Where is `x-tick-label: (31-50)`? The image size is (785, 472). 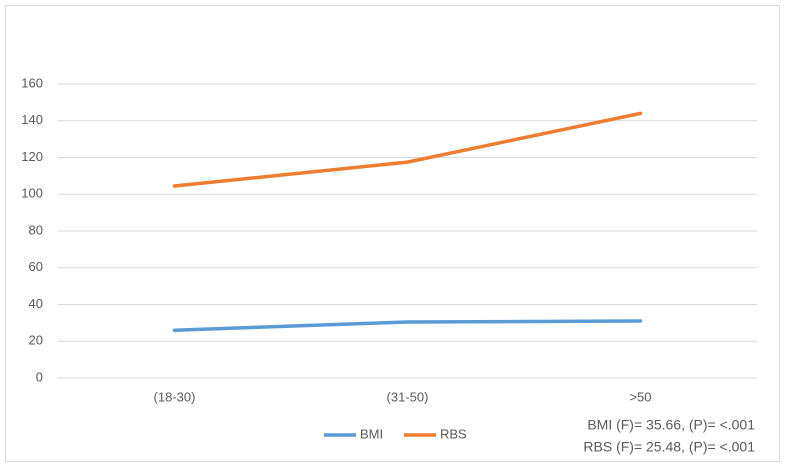
x-tick-label: (31-50) is located at coordinates (408, 396).